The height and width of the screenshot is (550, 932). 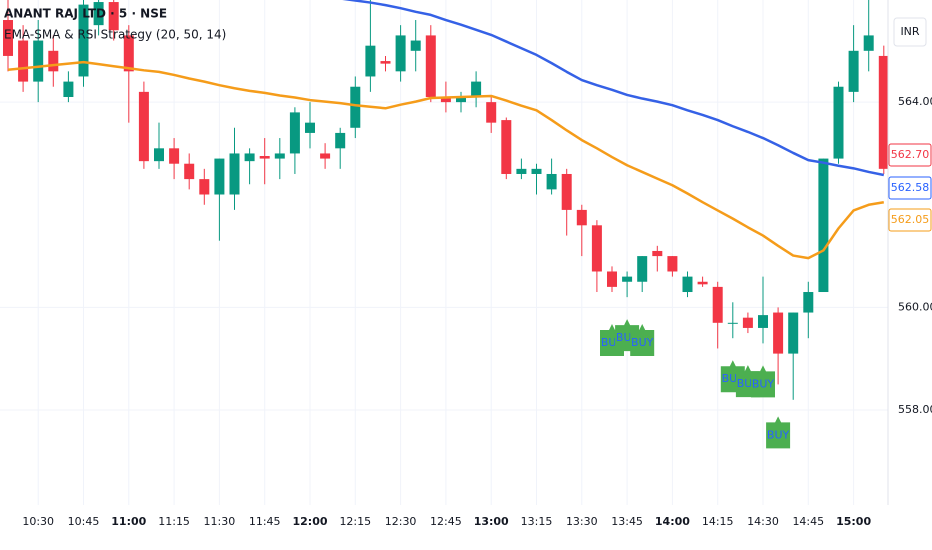 I want to click on x-tick-label: 13:45, so click(x=627, y=521).